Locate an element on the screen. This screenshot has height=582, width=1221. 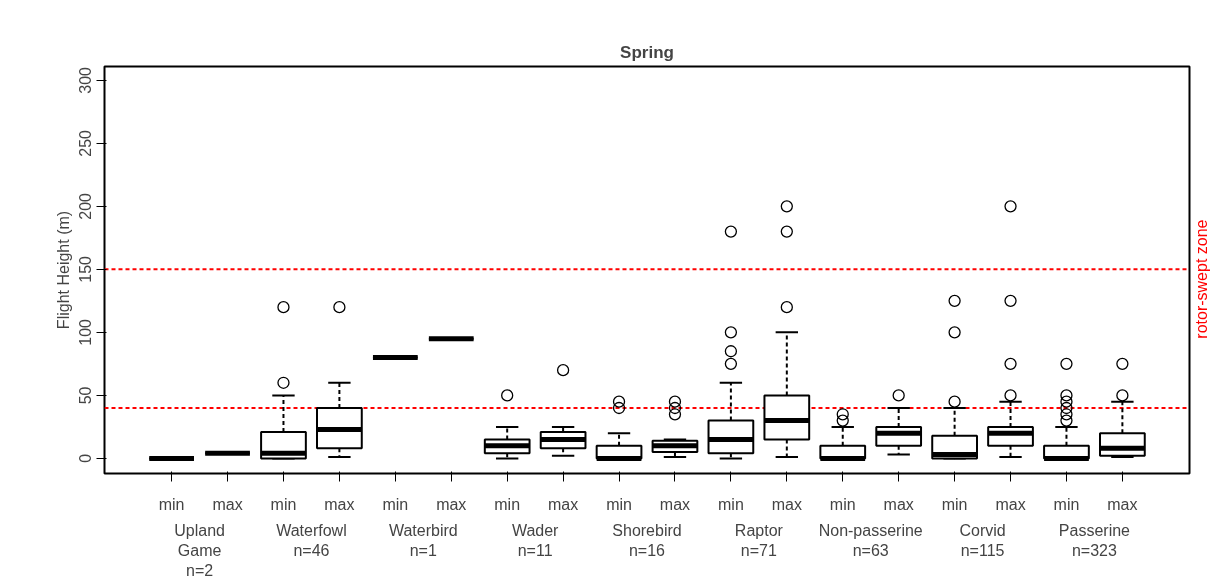
text: rotor-swept zone is located at coordinates (1201, 279).